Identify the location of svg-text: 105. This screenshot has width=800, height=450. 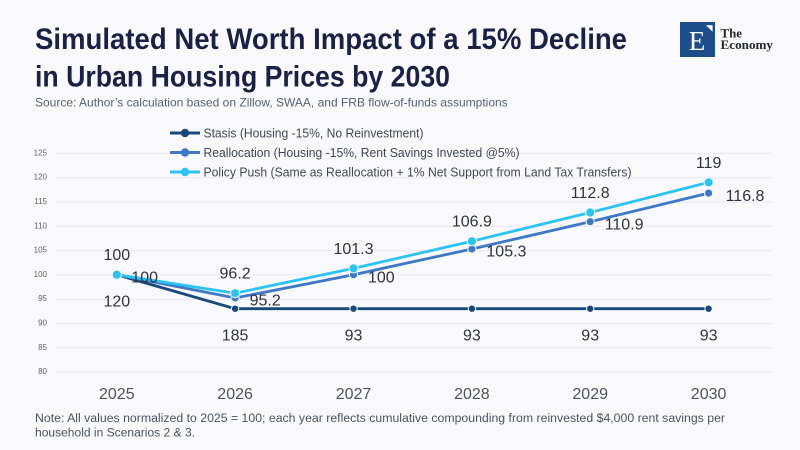
(41, 250).